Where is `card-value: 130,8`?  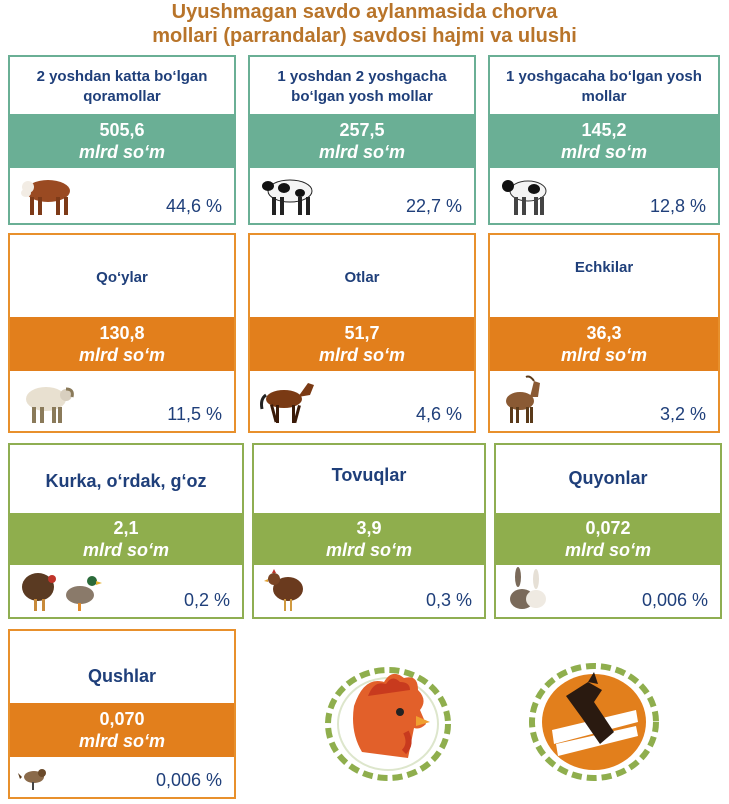 card-value: 130,8 is located at coordinates (122, 333).